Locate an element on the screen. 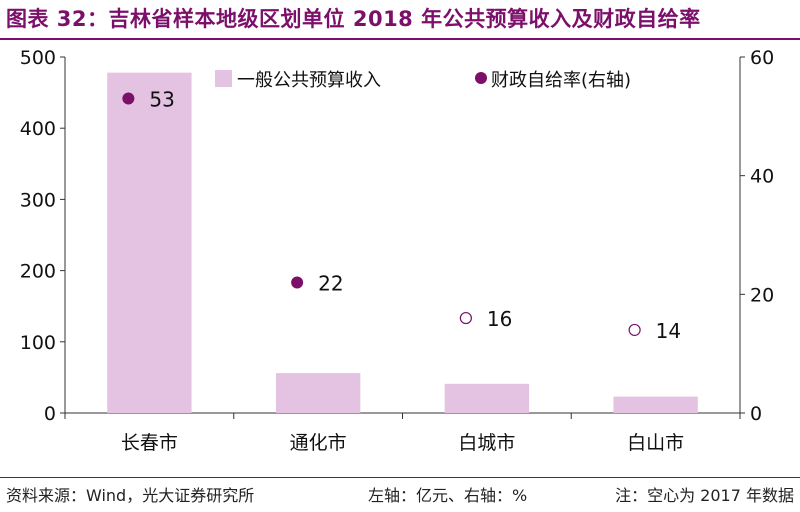 The image size is (800, 512). footer-divider is located at coordinates (400, 477).